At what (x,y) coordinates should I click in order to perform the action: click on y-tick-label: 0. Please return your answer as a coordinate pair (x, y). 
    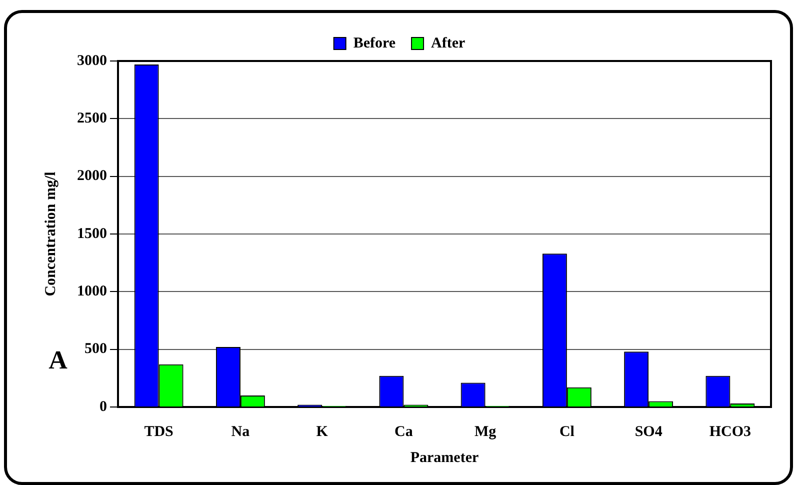
    Looking at the image, I should click on (103, 406).